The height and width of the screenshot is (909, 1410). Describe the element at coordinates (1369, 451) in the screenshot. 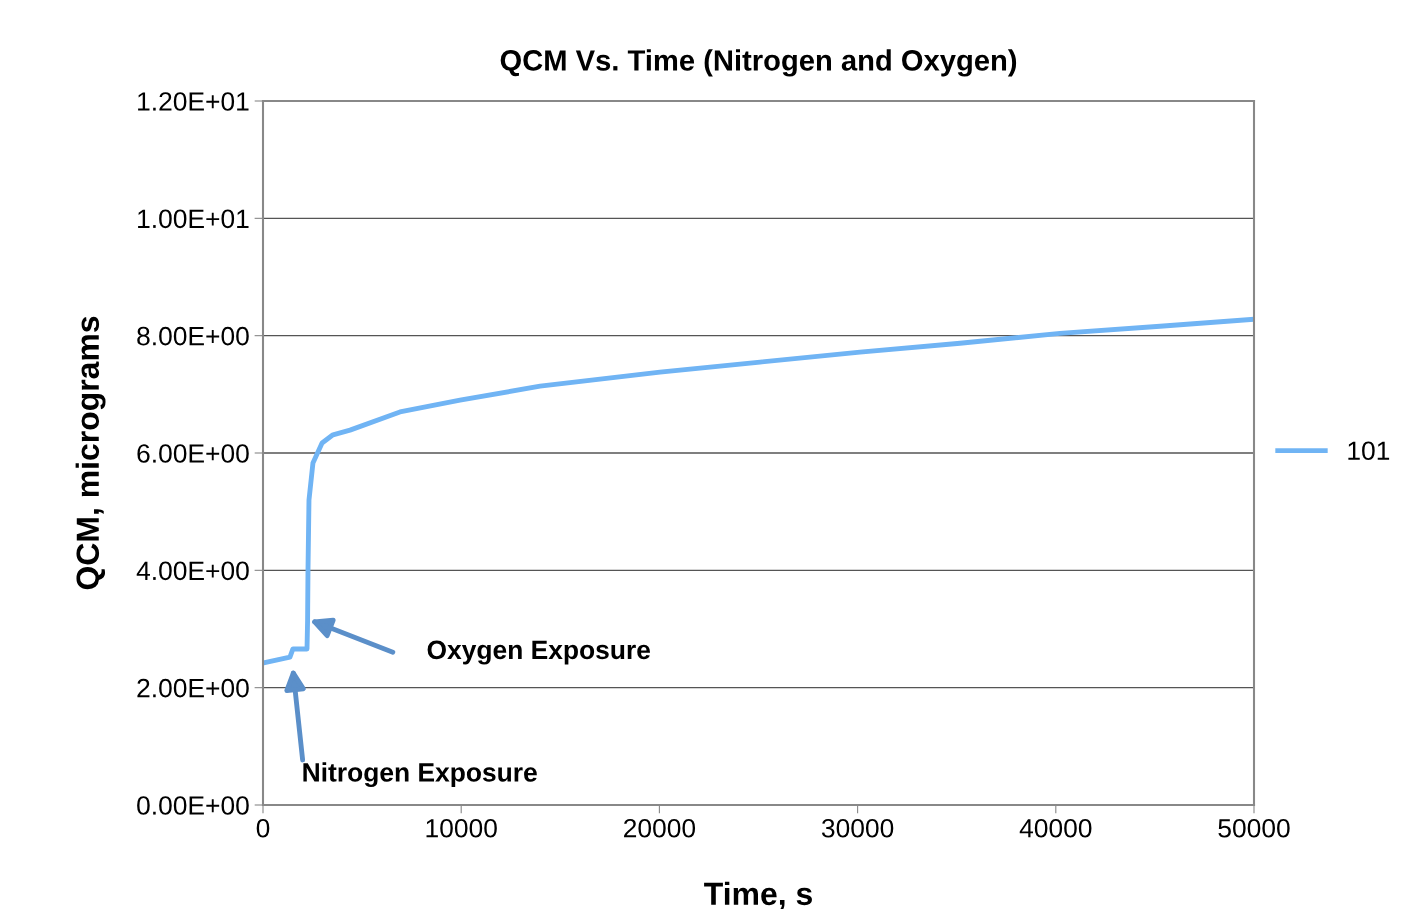

I see `legend-label: 101` at that location.